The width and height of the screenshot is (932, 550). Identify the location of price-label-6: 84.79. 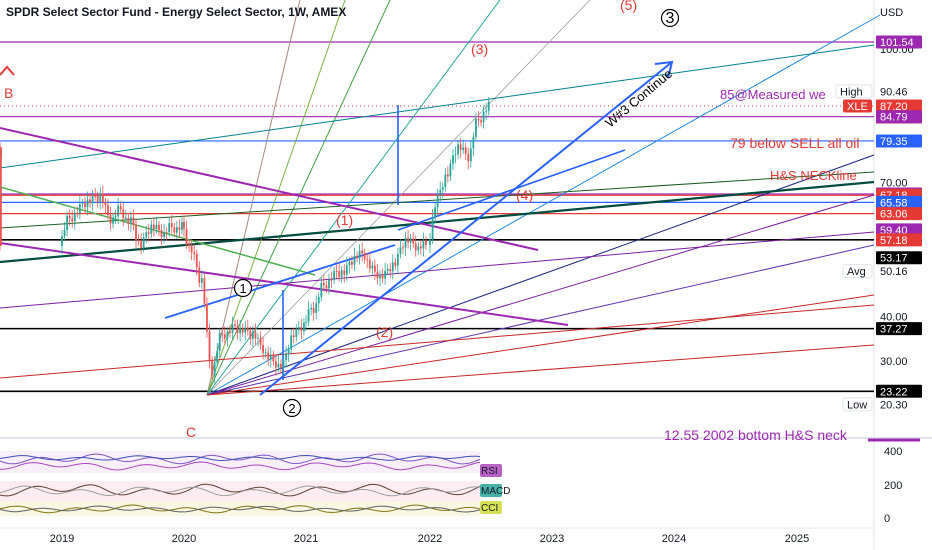
(894, 118).